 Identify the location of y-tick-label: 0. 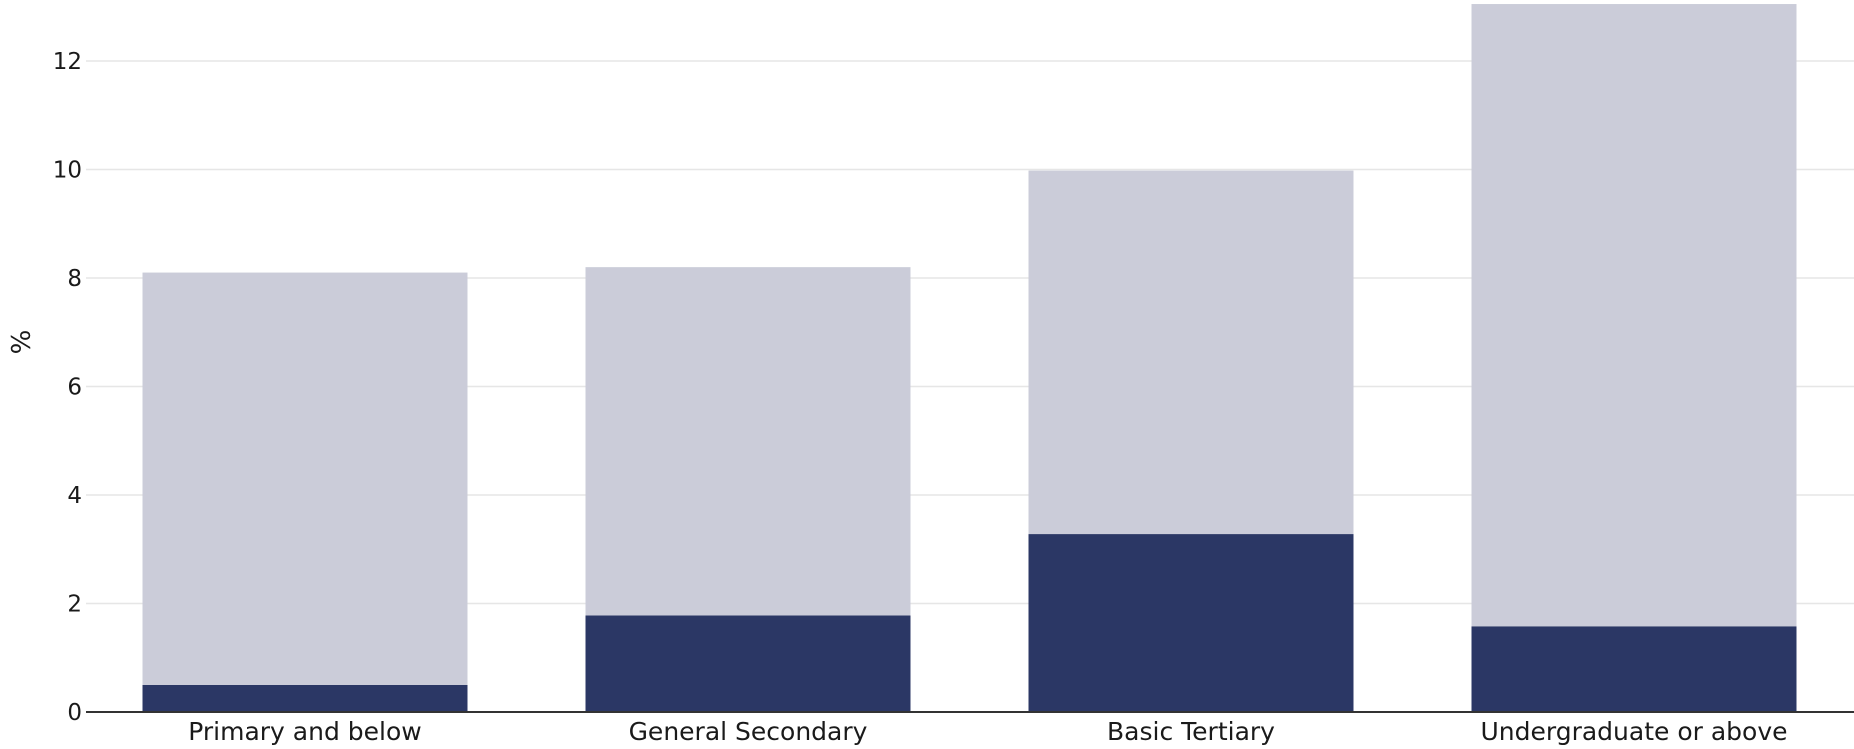
(74, 713).